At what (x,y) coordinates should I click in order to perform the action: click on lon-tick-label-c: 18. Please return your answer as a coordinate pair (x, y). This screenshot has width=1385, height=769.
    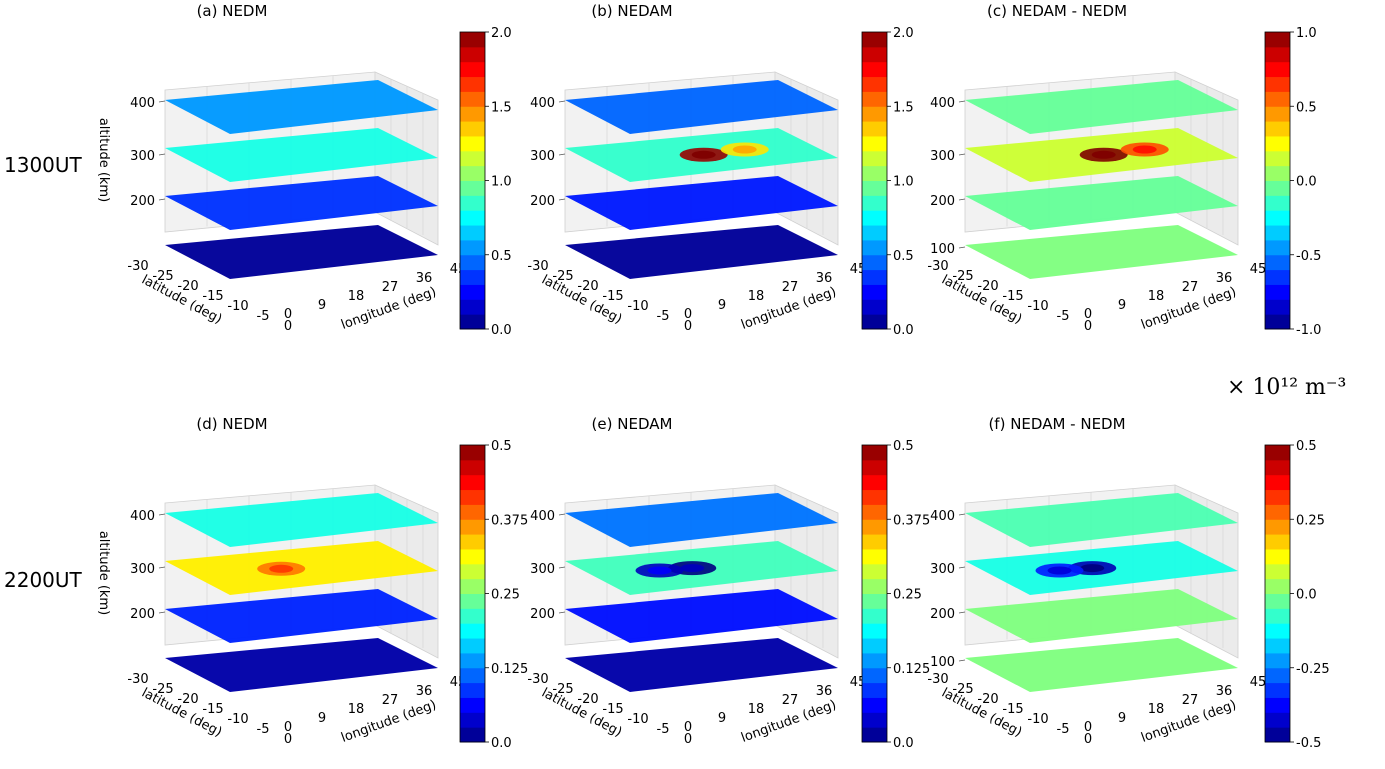
    Looking at the image, I should click on (1156, 296).